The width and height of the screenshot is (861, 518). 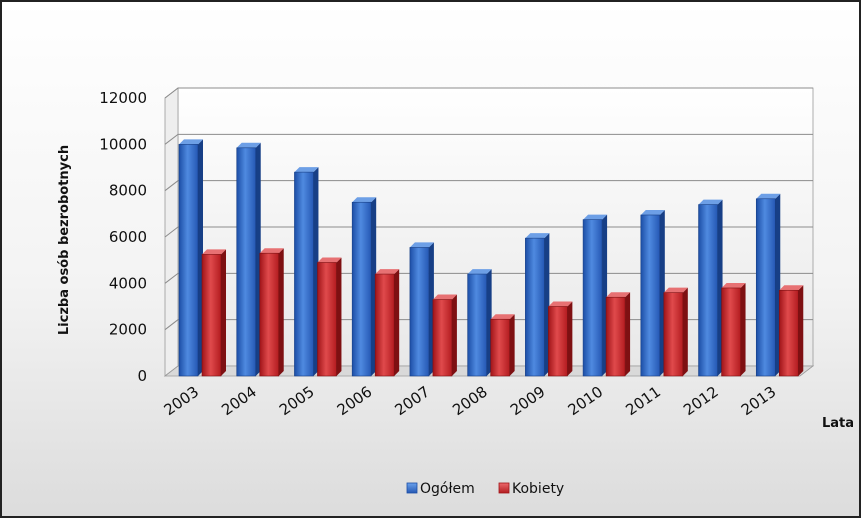 What do you see at coordinates (190, 258) in the screenshot?
I see `bar-ogolem-2003` at bounding box center [190, 258].